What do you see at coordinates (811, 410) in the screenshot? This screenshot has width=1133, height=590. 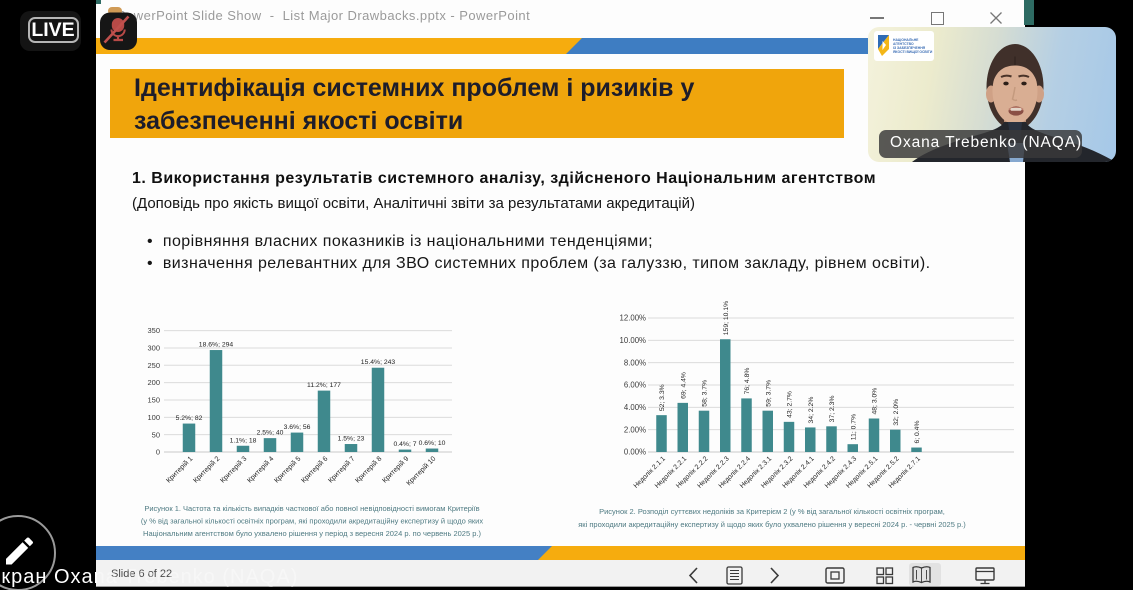 I see `svg-text: 34; 2.2%` at bounding box center [811, 410].